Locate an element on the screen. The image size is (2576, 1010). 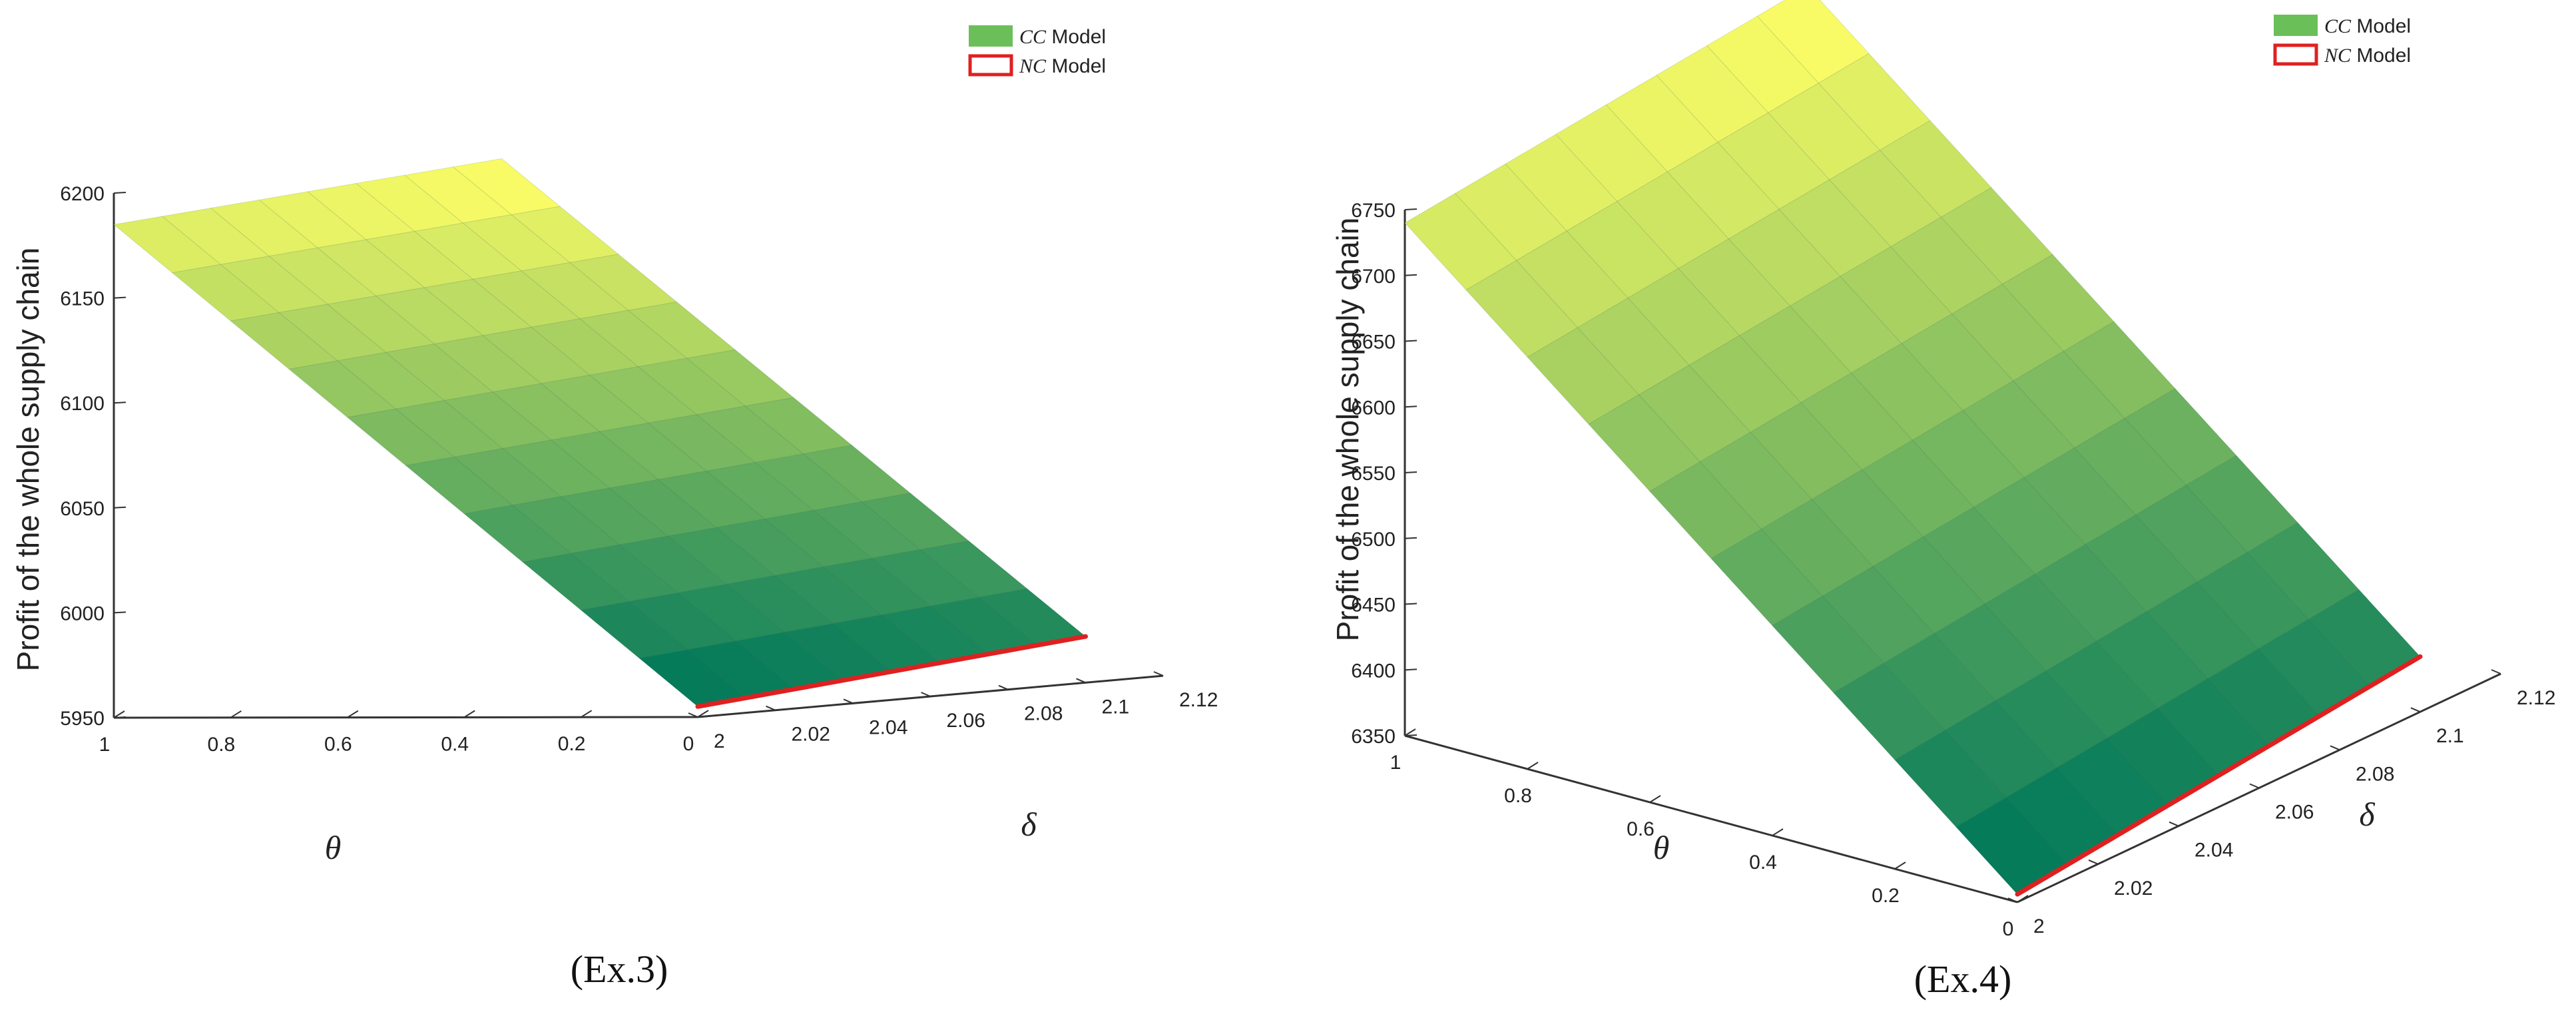
z-tick-label: 6450 is located at coordinates (1374, 606).